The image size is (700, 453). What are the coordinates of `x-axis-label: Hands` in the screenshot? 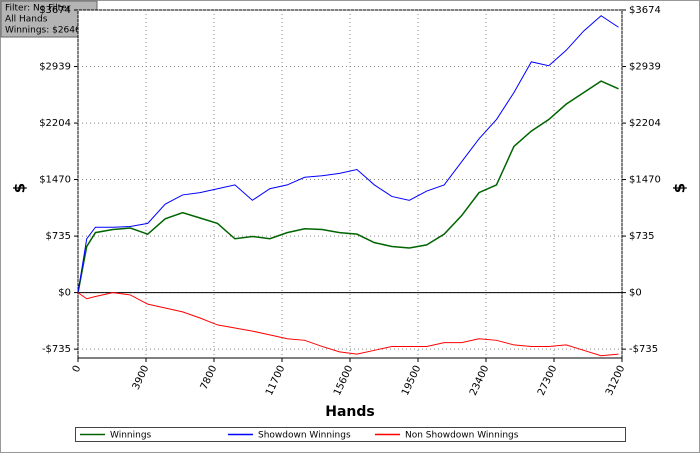 It's located at (350, 412).